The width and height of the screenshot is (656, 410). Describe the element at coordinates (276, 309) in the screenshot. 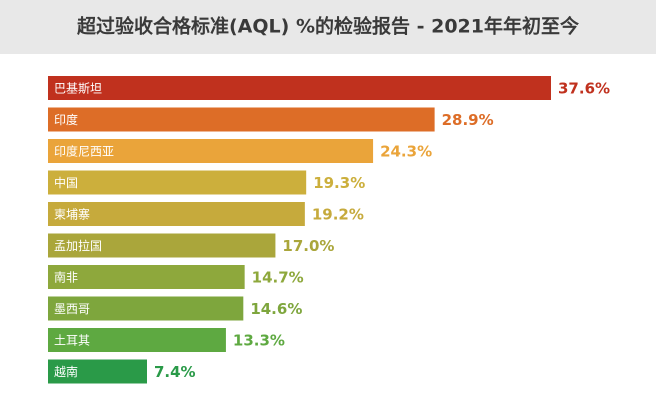

I see `value-label: 14.6%` at that location.